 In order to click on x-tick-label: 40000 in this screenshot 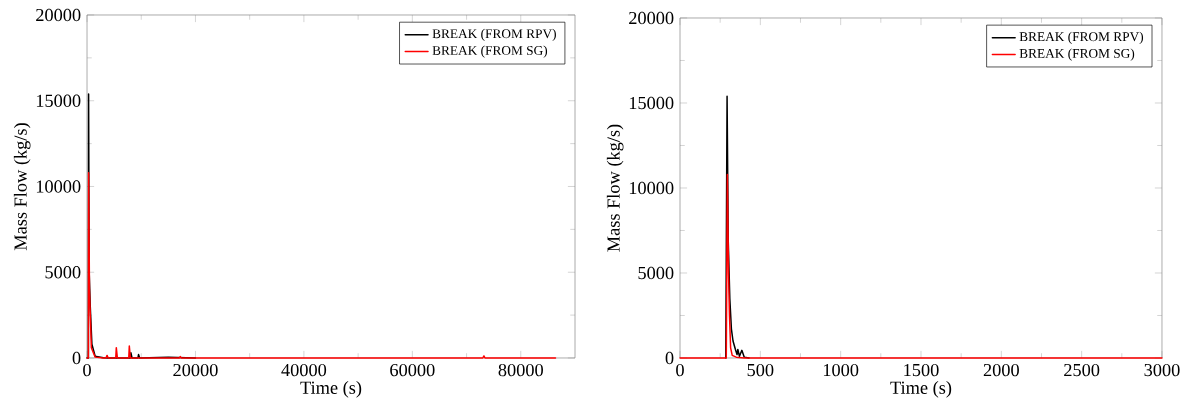, I will do `click(304, 370)`.